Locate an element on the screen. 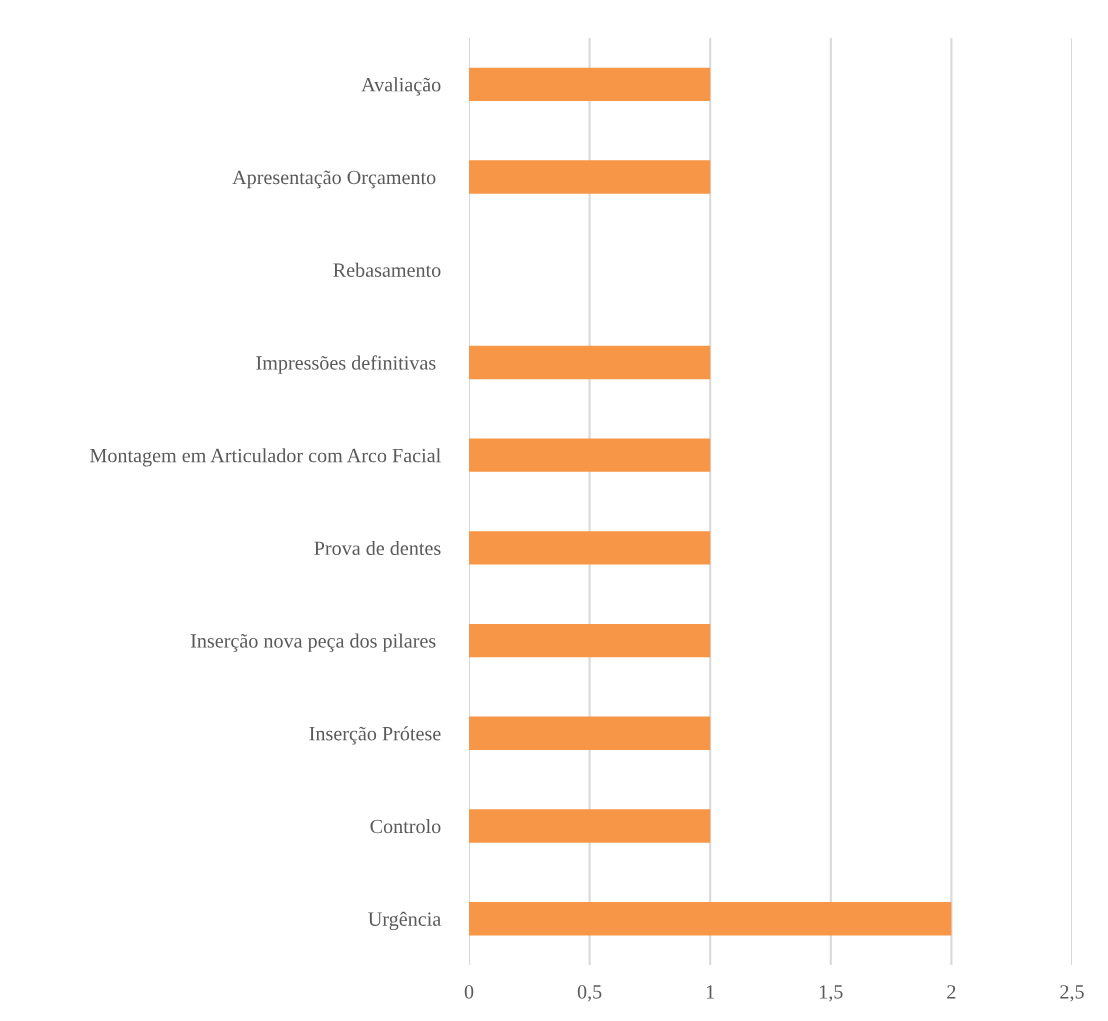 This screenshot has width=1108, height=1021. x-tick-label: 1,5 is located at coordinates (831, 993).